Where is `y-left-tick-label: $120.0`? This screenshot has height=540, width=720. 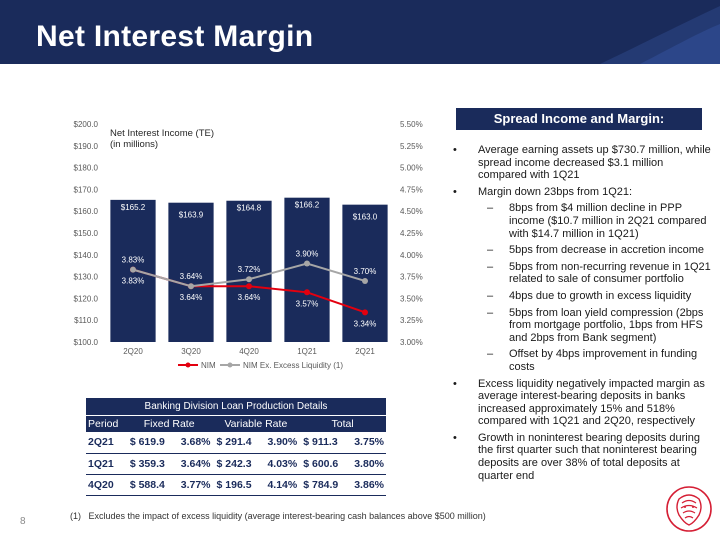 y-left-tick-label: $120.0 is located at coordinates (86, 298).